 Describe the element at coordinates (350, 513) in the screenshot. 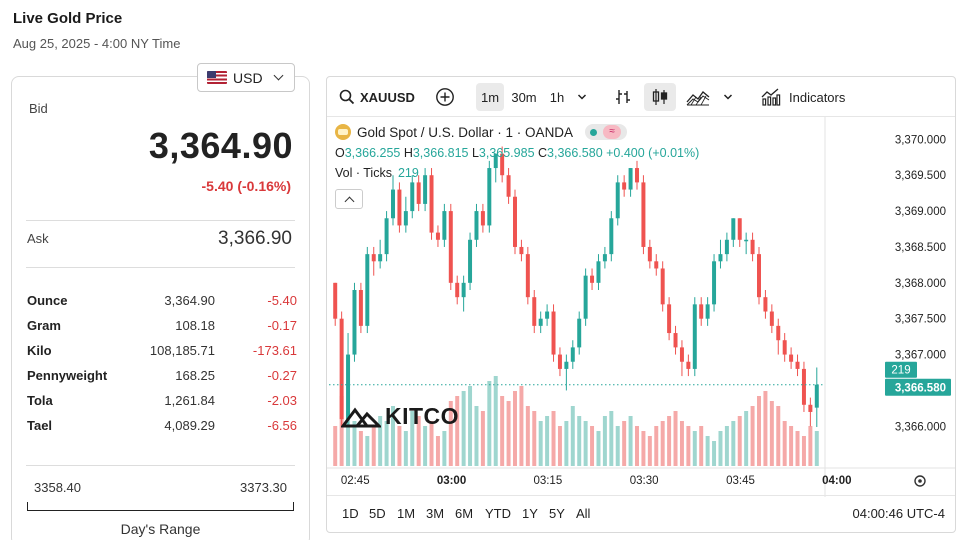

I see `range-1d-button: 1D` at that location.